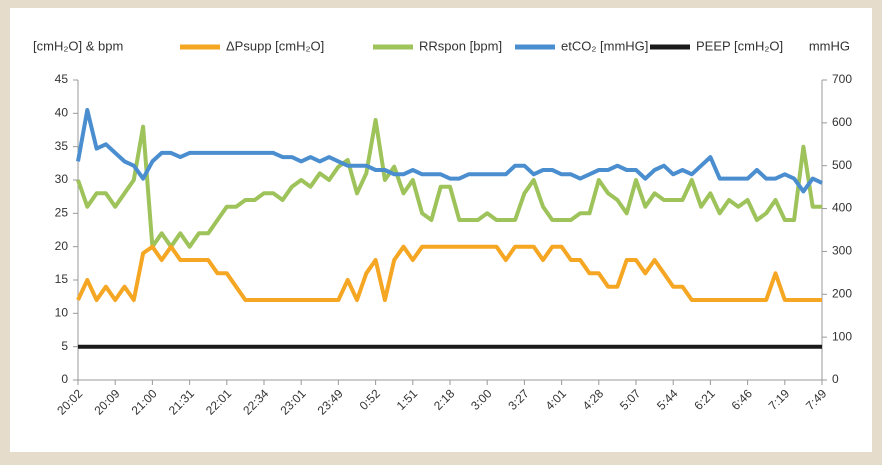  What do you see at coordinates (275, 45) in the screenshot?
I see `legend-label: ΔPsupp [cmH₂O]` at bounding box center [275, 45].